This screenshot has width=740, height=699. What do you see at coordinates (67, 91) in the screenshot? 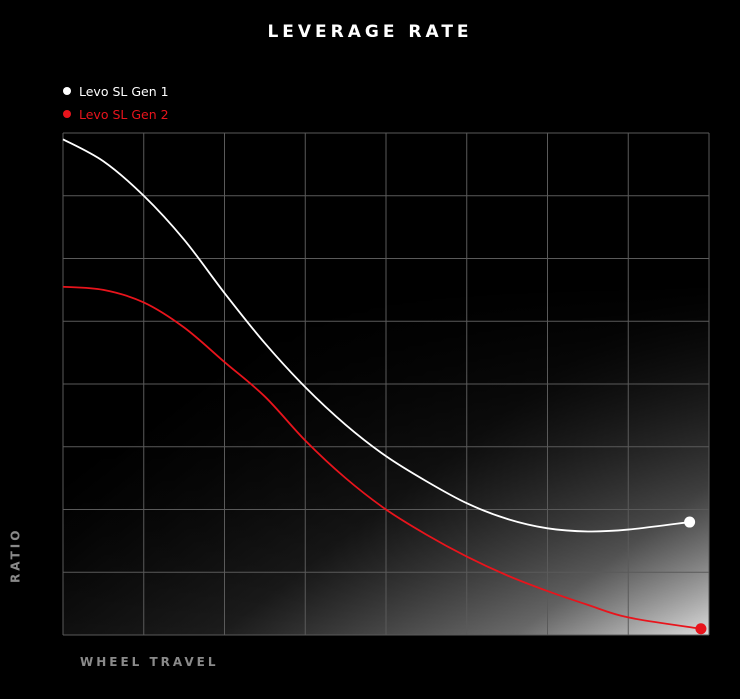
I see `legend-dot-gen1` at bounding box center [67, 91].